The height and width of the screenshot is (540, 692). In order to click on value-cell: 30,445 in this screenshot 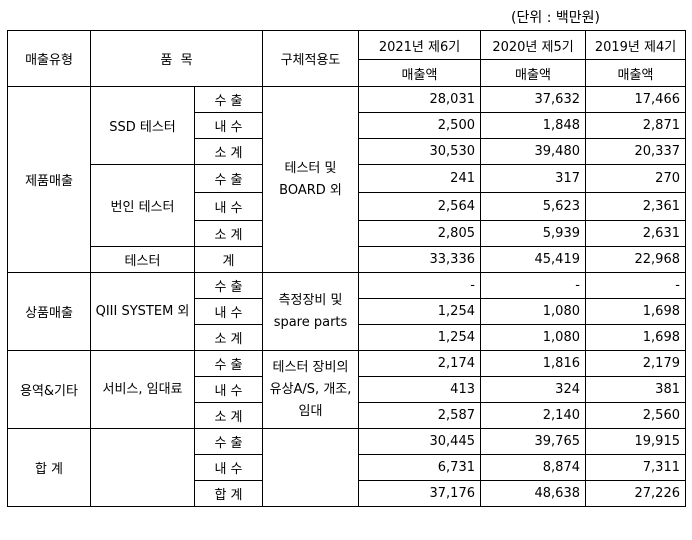, I will do `click(419, 441)`.